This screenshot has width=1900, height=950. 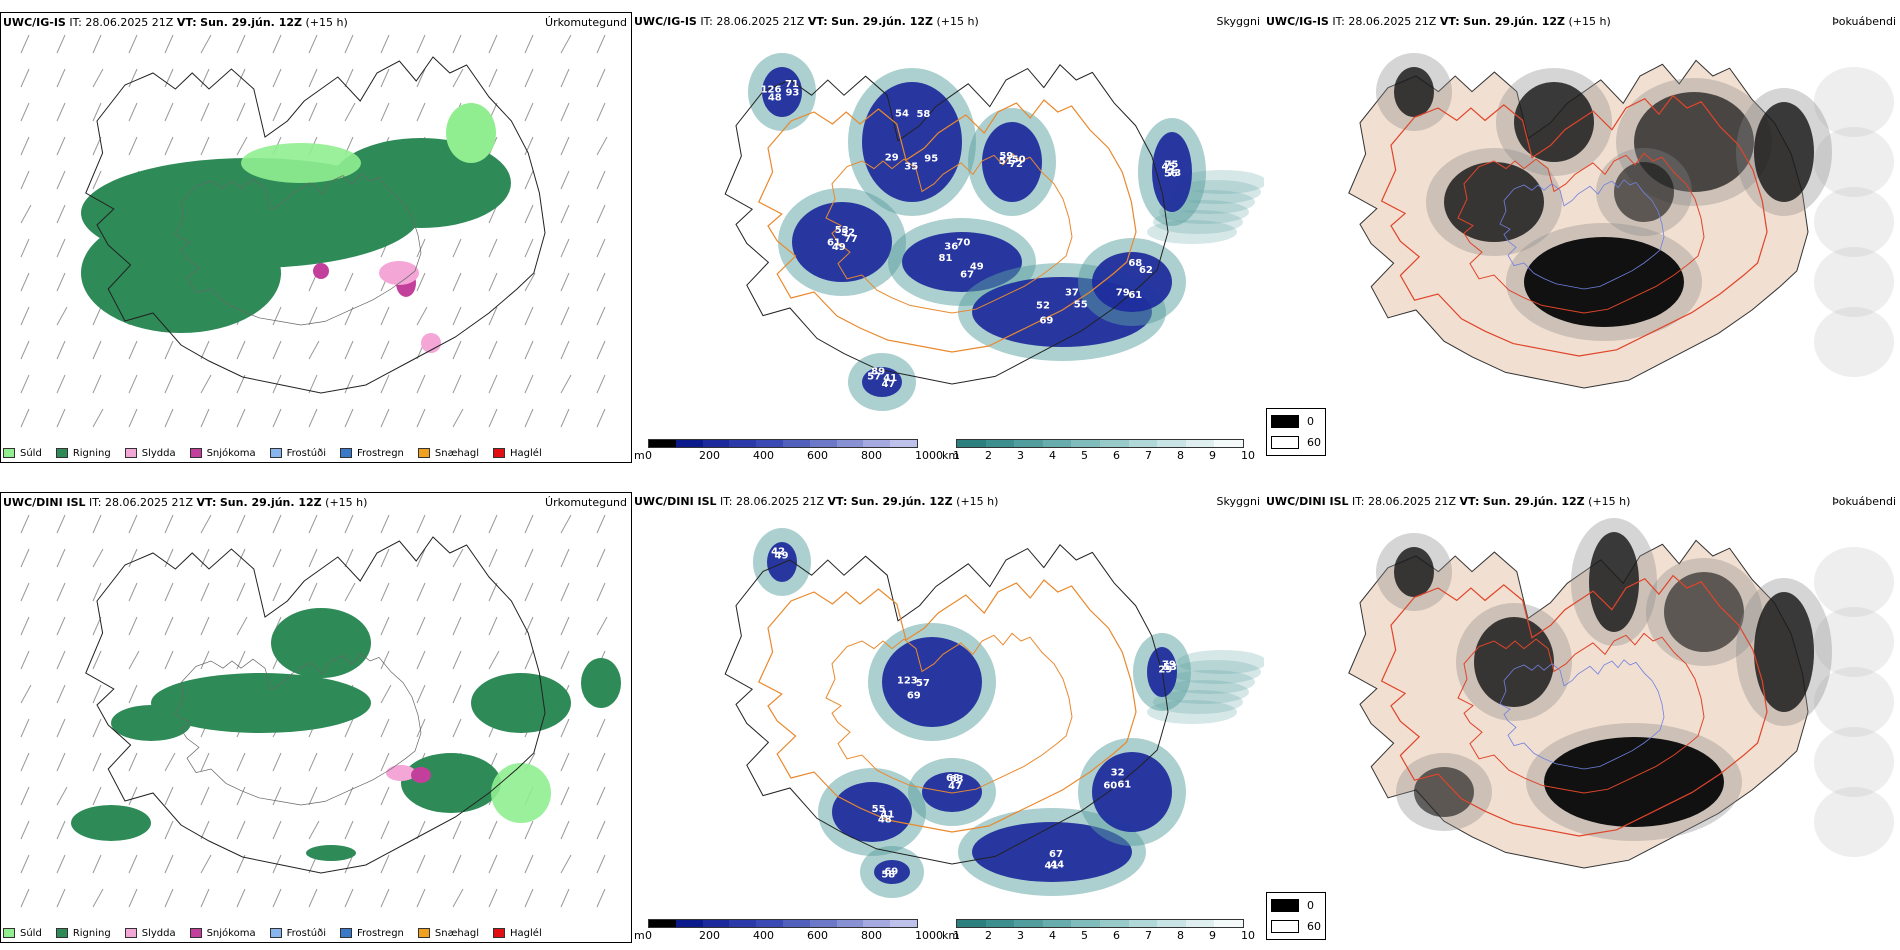 What do you see at coordinates (1296, 432) in the screenshot?
I see `fog-index-legend: 0 60` at bounding box center [1296, 432].